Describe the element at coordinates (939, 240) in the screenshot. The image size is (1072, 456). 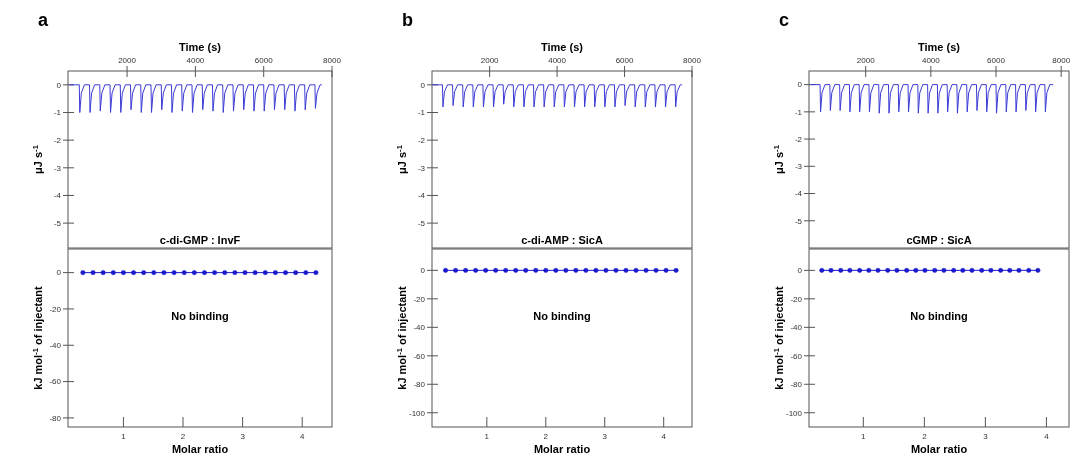
I see `annotation: cGMP : SicA` at that location.